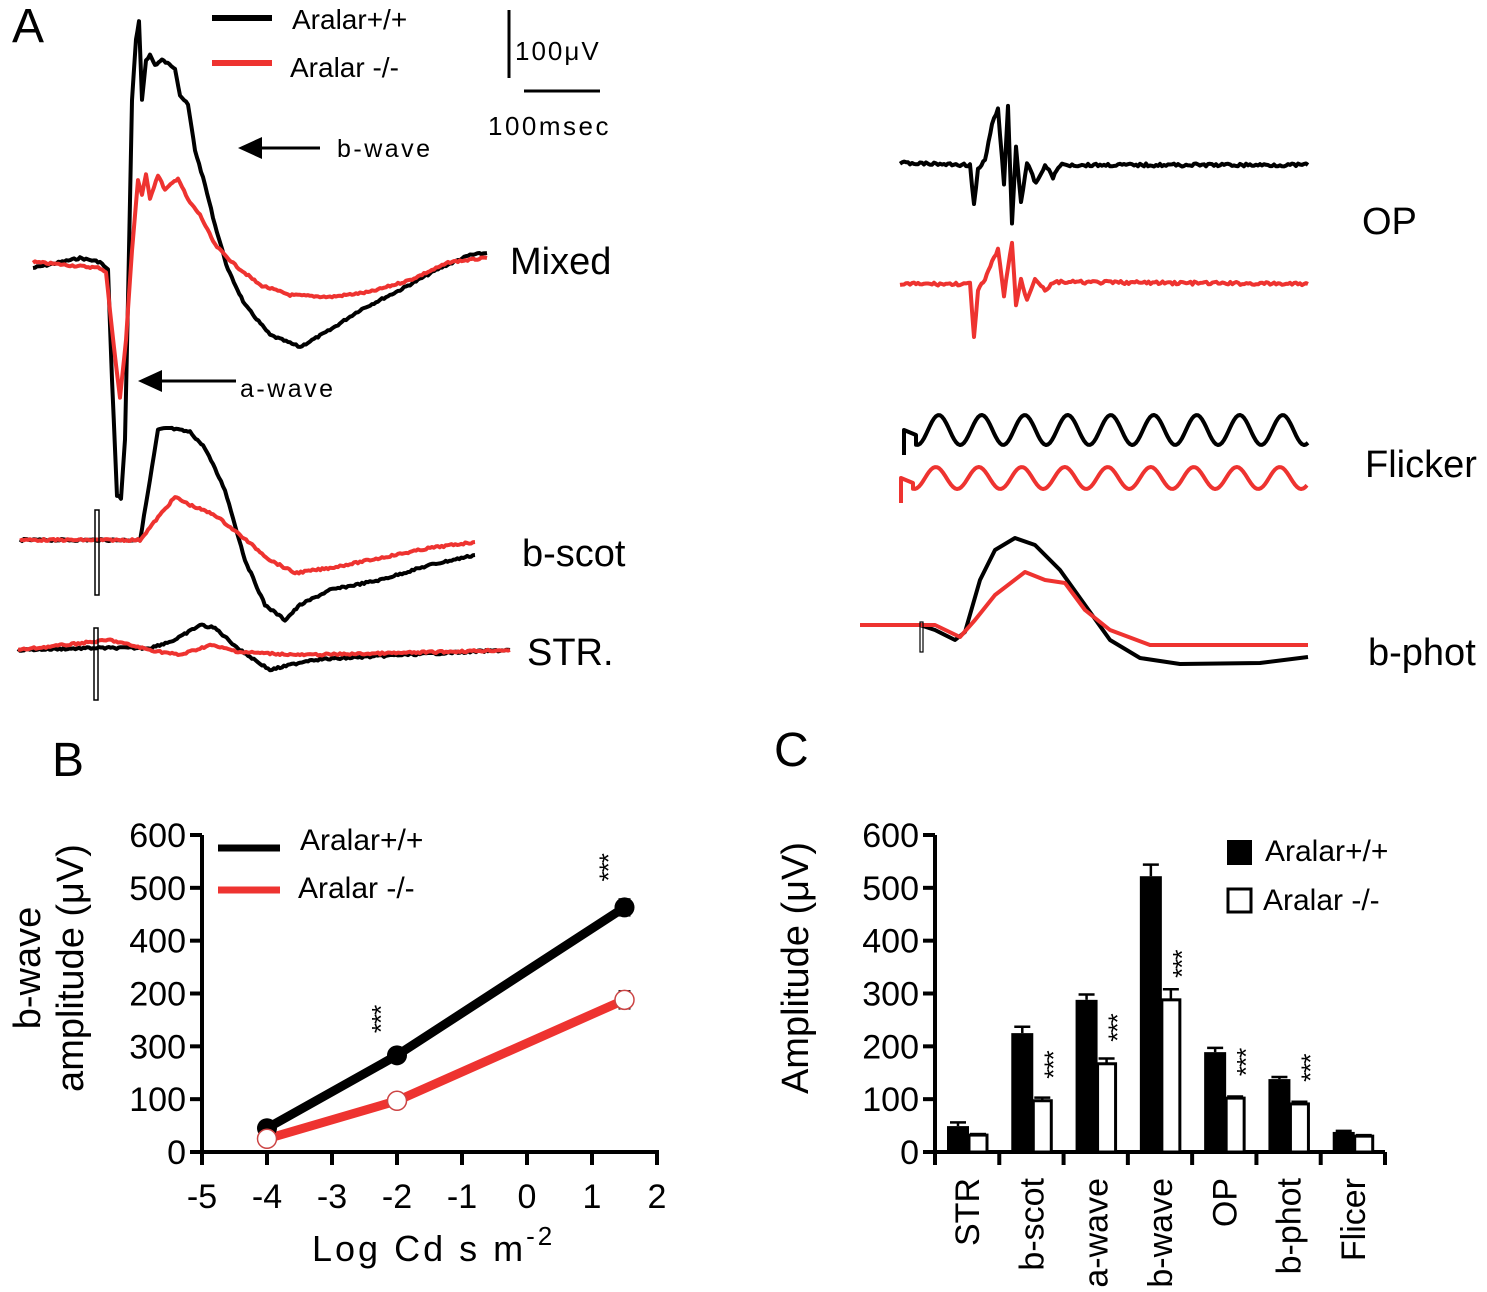  What do you see at coordinates (259, 286) in the screenshot?
I see `trace-mixed-knockout` at bounding box center [259, 286].